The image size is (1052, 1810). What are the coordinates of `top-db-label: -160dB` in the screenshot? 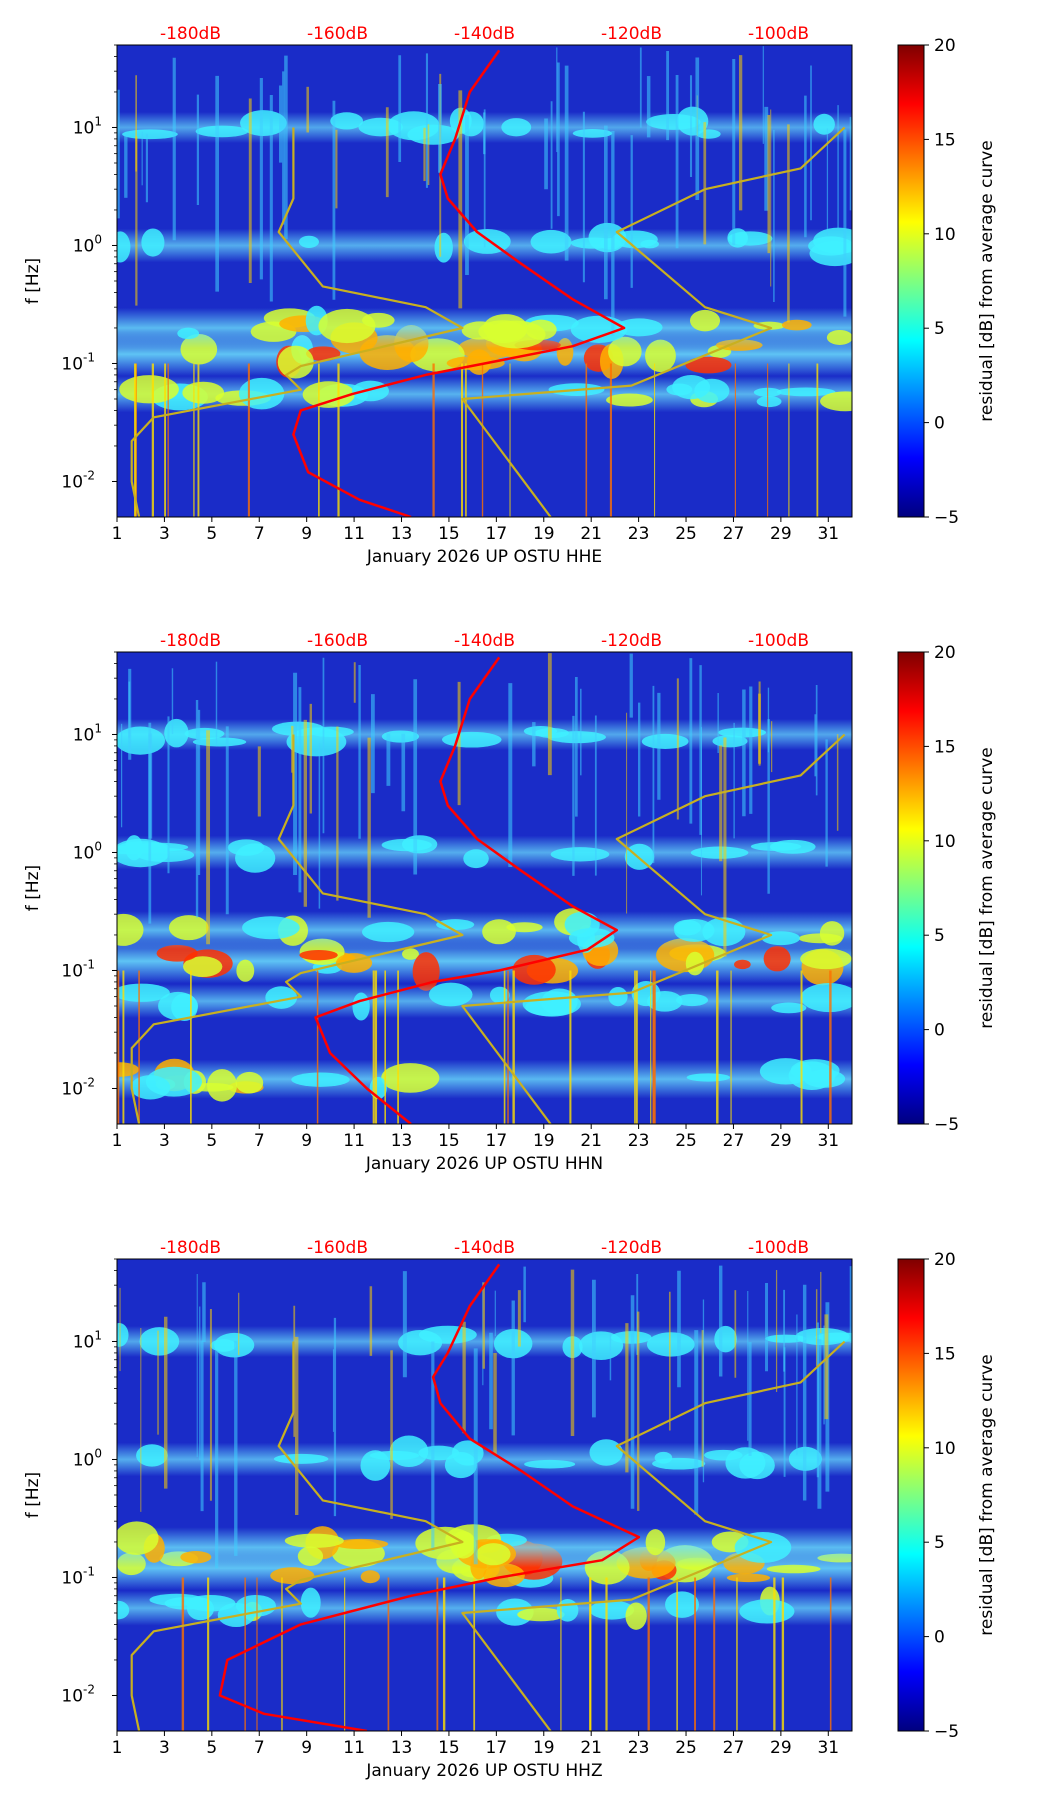 It's located at (337, 641).